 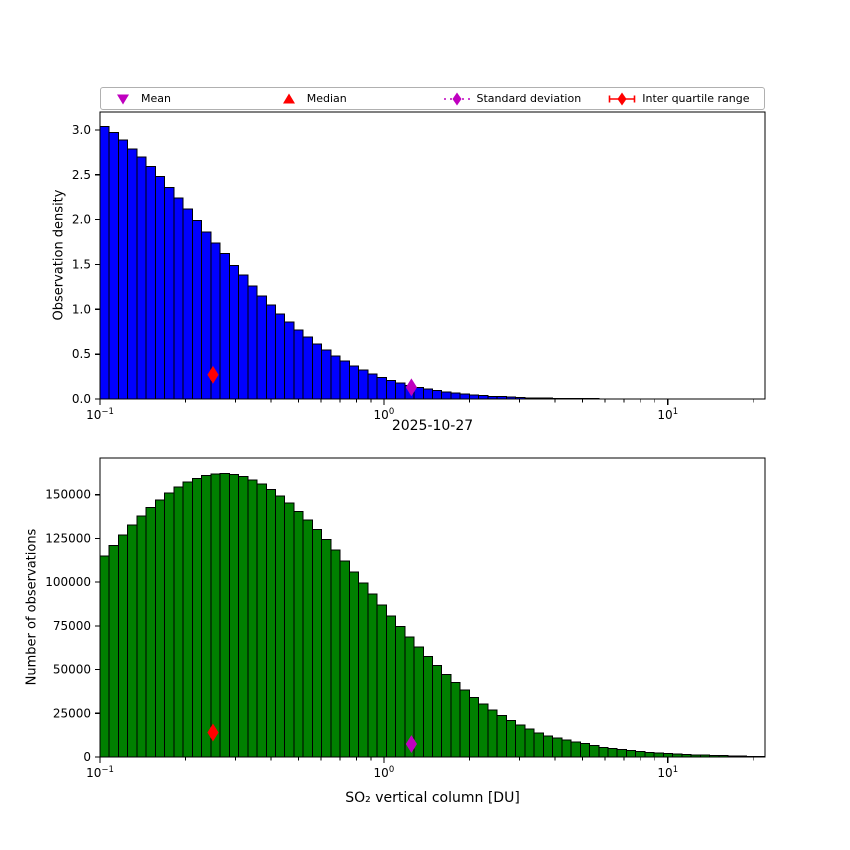 What do you see at coordinates (529, 98) in the screenshot?
I see `legend-label-standard-deviation: Standard deviation` at bounding box center [529, 98].